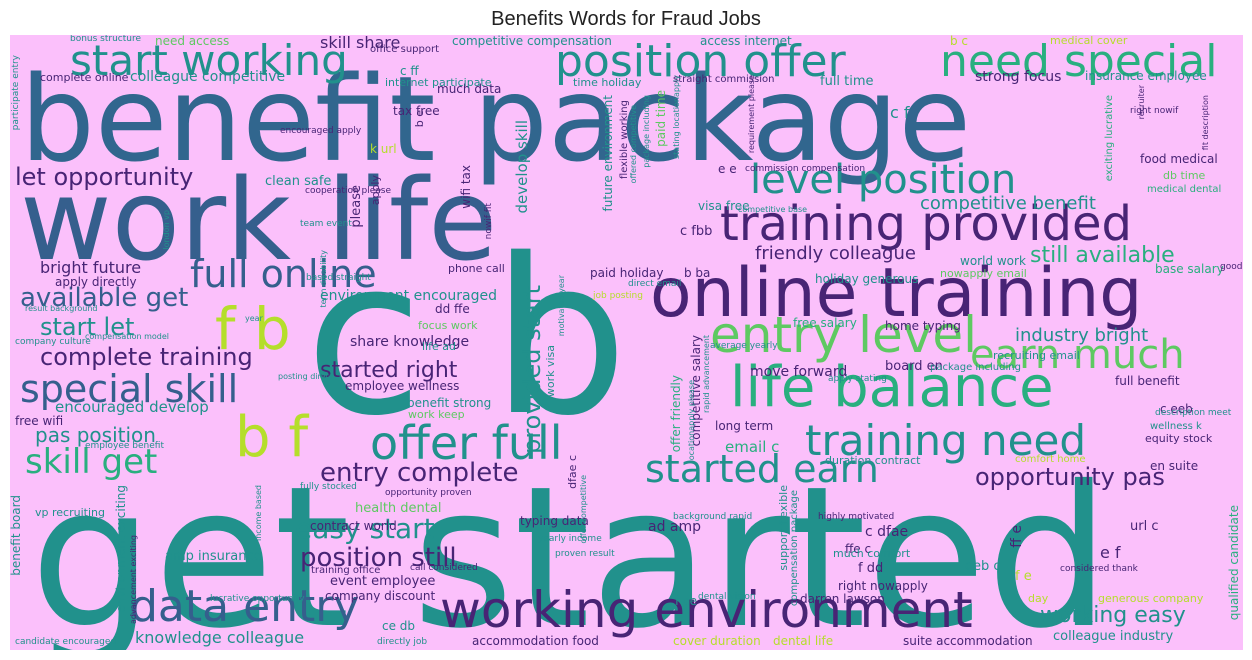  I want to click on cloud-word: fit description, so click(1205, 123).